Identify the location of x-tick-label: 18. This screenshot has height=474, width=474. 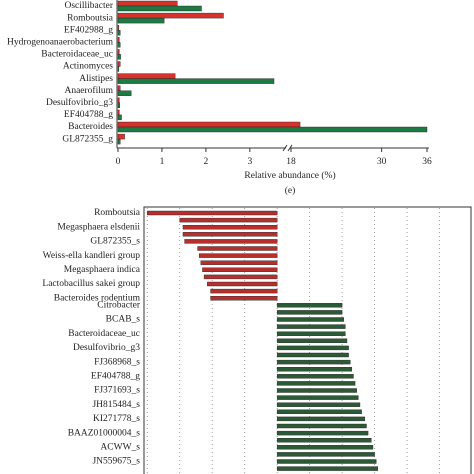
(291, 162).